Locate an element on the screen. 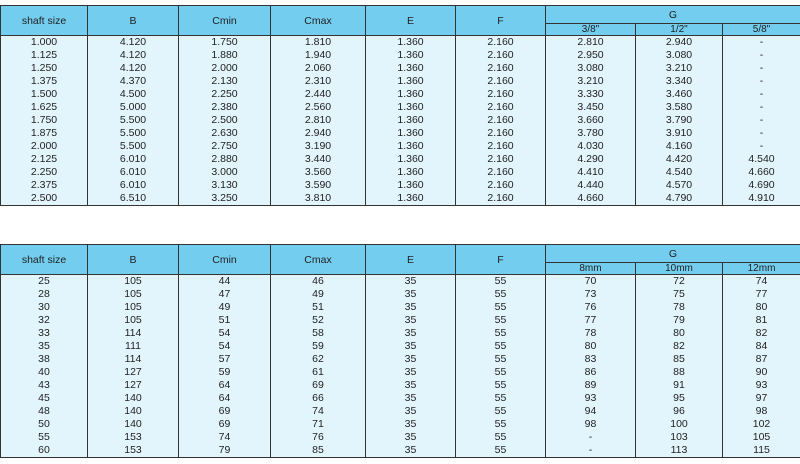 The image size is (800, 464). table-header: shaft size B Cmin Cmax E F G 3/8" 1/2" 5/8" is located at coordinates (400, 20).